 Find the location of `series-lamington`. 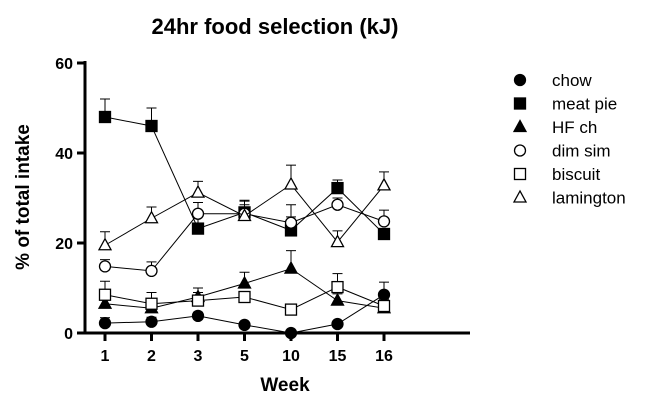

series-lamington is located at coordinates (244, 207).